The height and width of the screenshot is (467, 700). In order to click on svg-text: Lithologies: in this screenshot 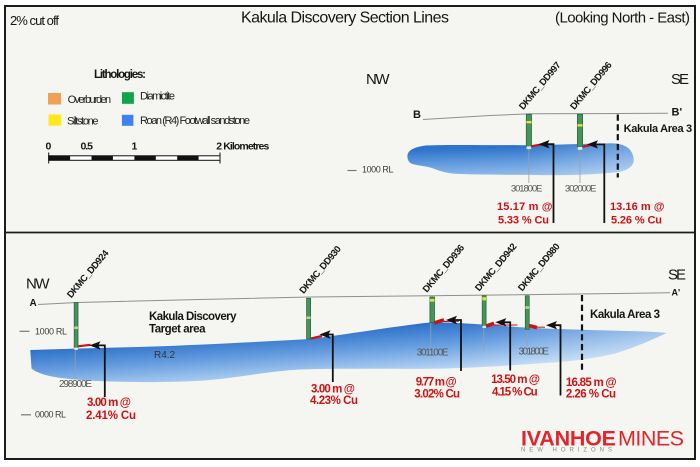, I will do `click(120, 75)`.